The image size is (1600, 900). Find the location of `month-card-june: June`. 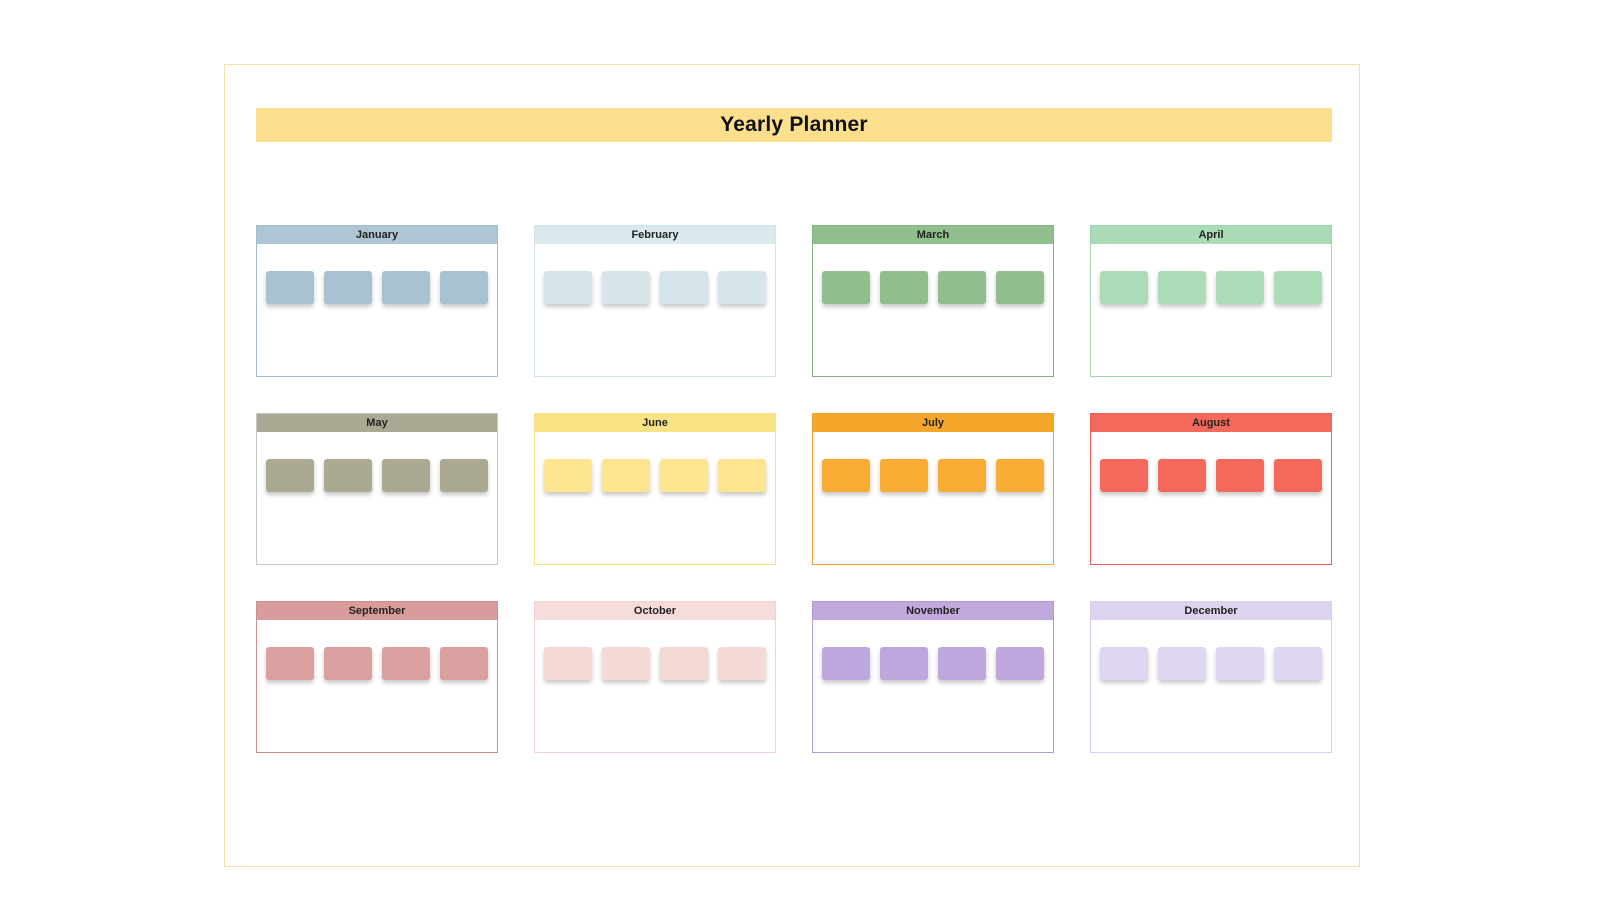

month-card-june: June is located at coordinates (655, 489).